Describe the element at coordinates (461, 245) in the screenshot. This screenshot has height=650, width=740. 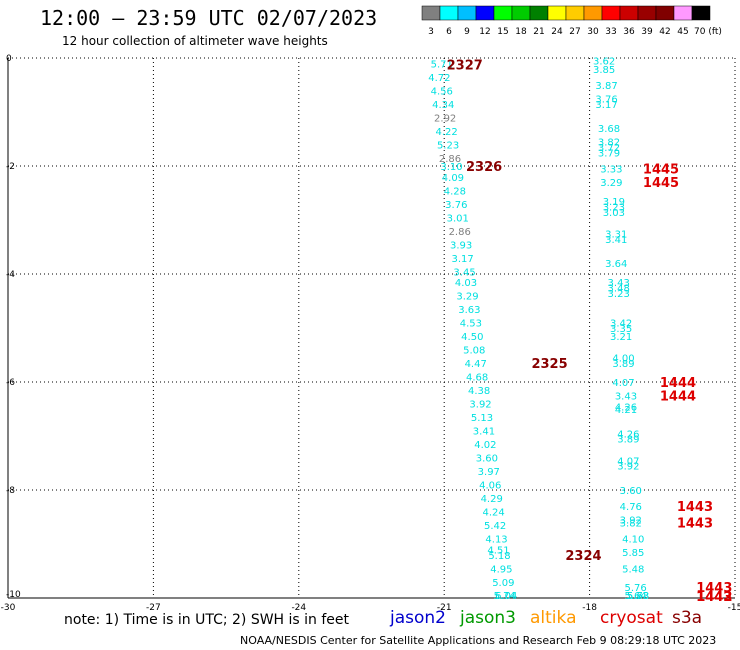
I see `data-point-label: 3.93` at that location.